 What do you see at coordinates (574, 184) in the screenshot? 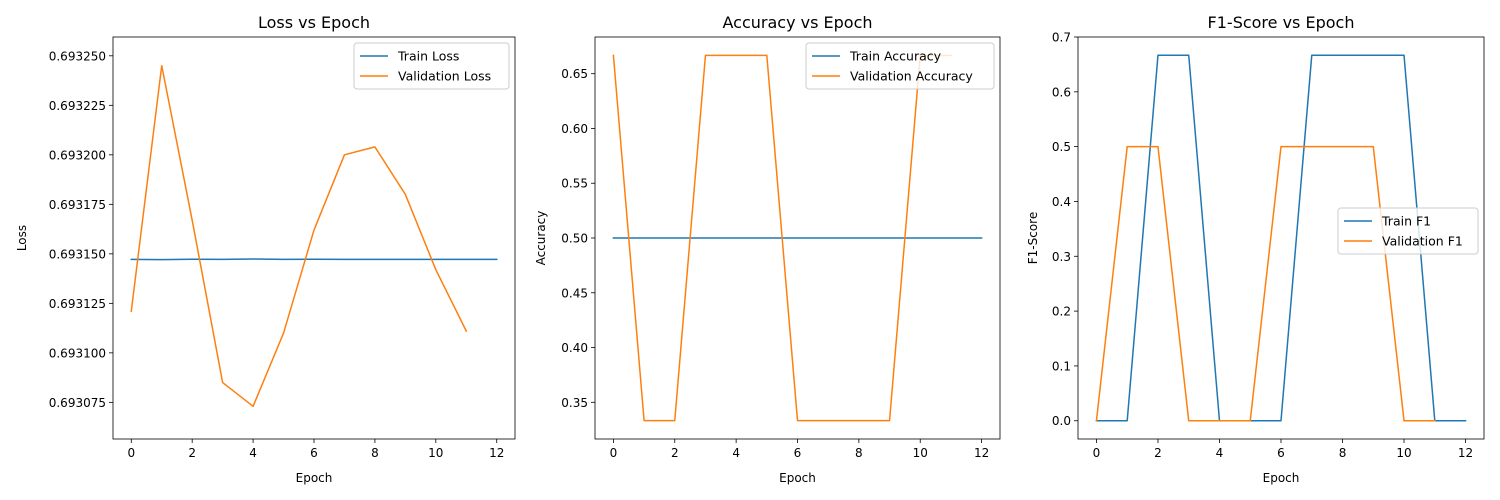
I see `y-tick-label: 0.55` at bounding box center [574, 184].